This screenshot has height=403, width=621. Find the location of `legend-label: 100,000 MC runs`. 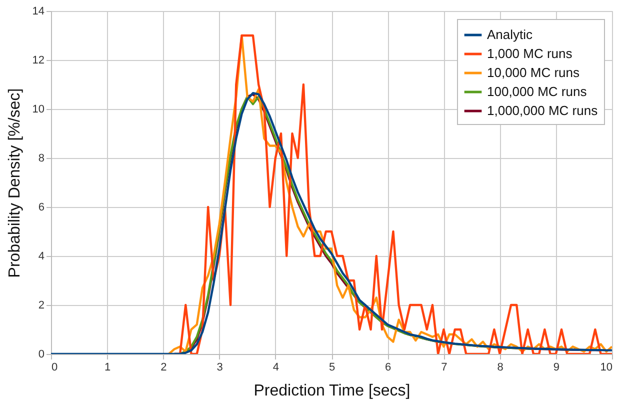

legend-label: 100,000 MC runs is located at coordinates (537, 91).